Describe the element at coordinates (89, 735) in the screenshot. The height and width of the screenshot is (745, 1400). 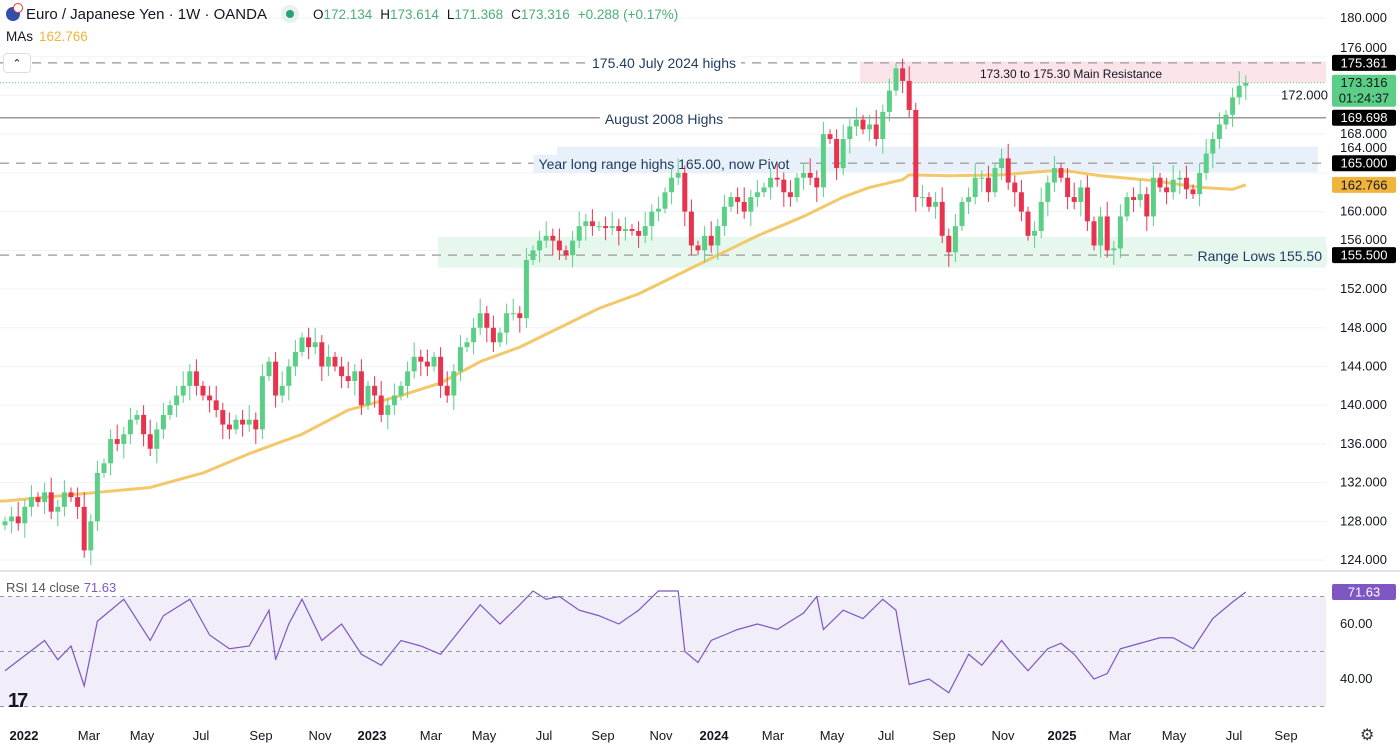
I see `time-axis-label: Mar` at that location.